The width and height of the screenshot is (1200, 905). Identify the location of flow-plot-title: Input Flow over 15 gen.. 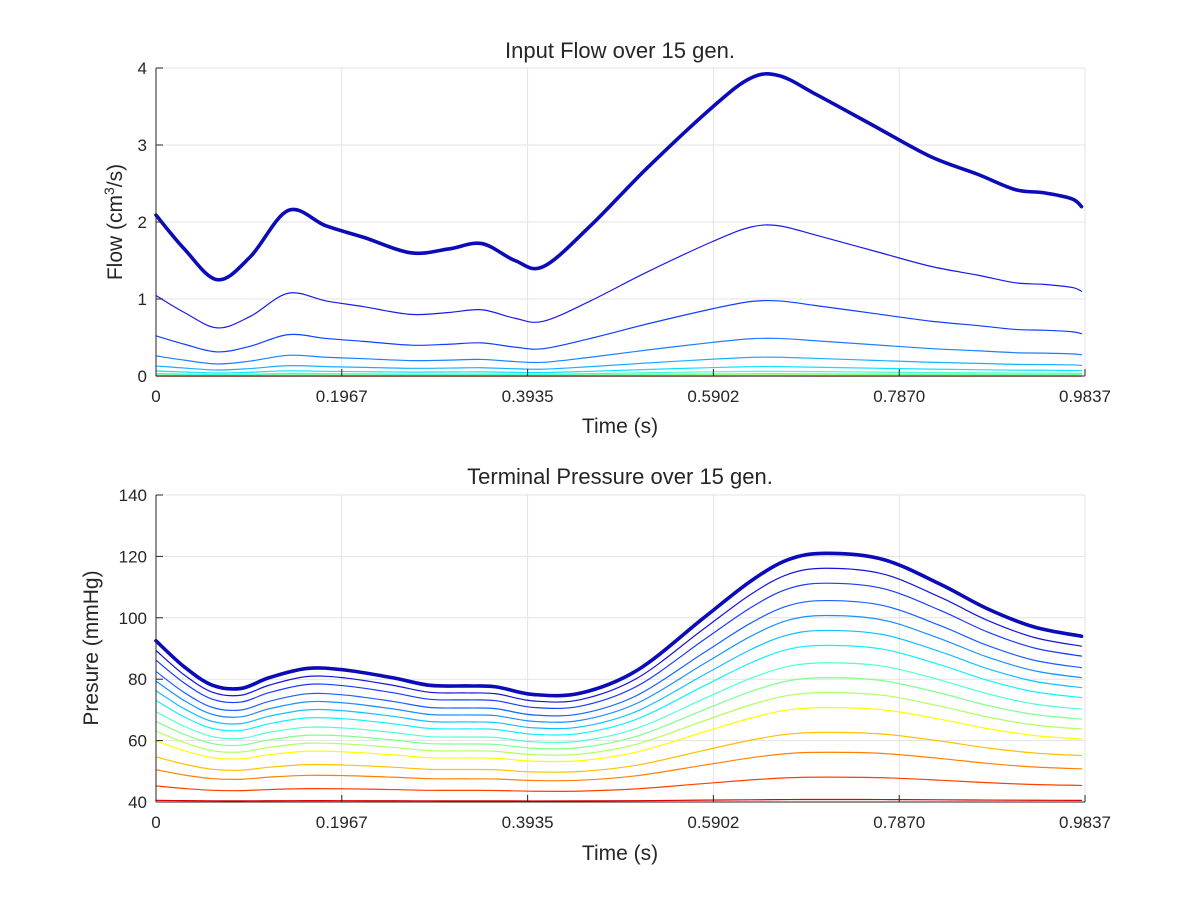
(620, 50).